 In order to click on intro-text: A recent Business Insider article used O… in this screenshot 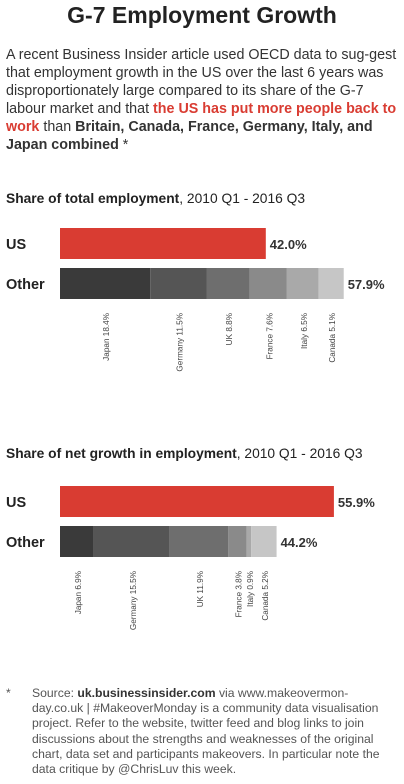, I will do `click(201, 82)`.